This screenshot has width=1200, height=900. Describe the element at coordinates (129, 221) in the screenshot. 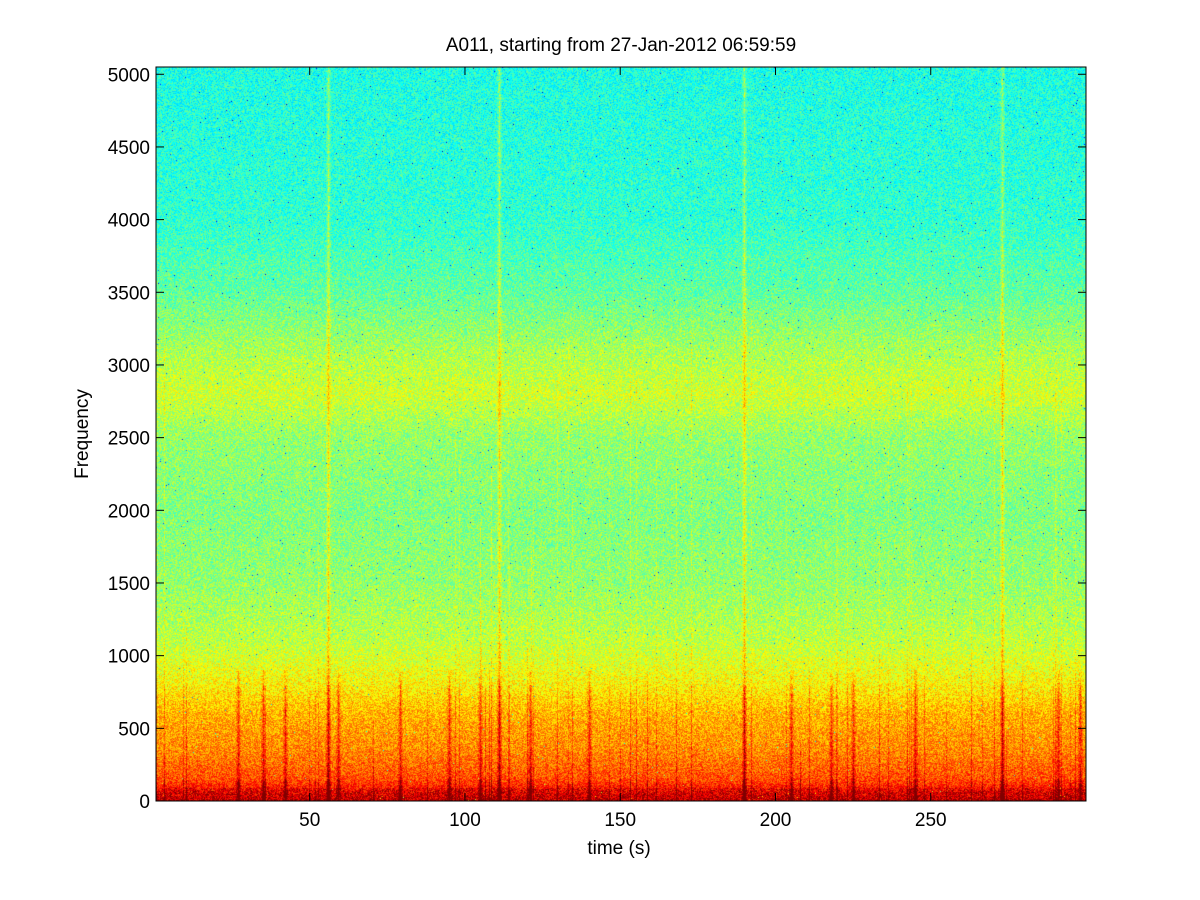

I see `y-tick-label: 4000` at that location.